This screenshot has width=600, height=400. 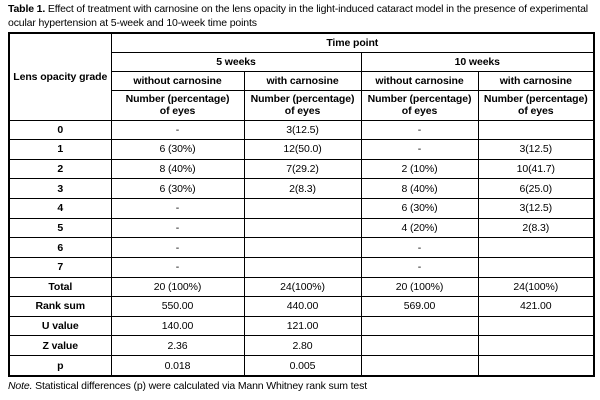 What do you see at coordinates (20, 386) in the screenshot?
I see `footnote-label: Note.` at bounding box center [20, 386].